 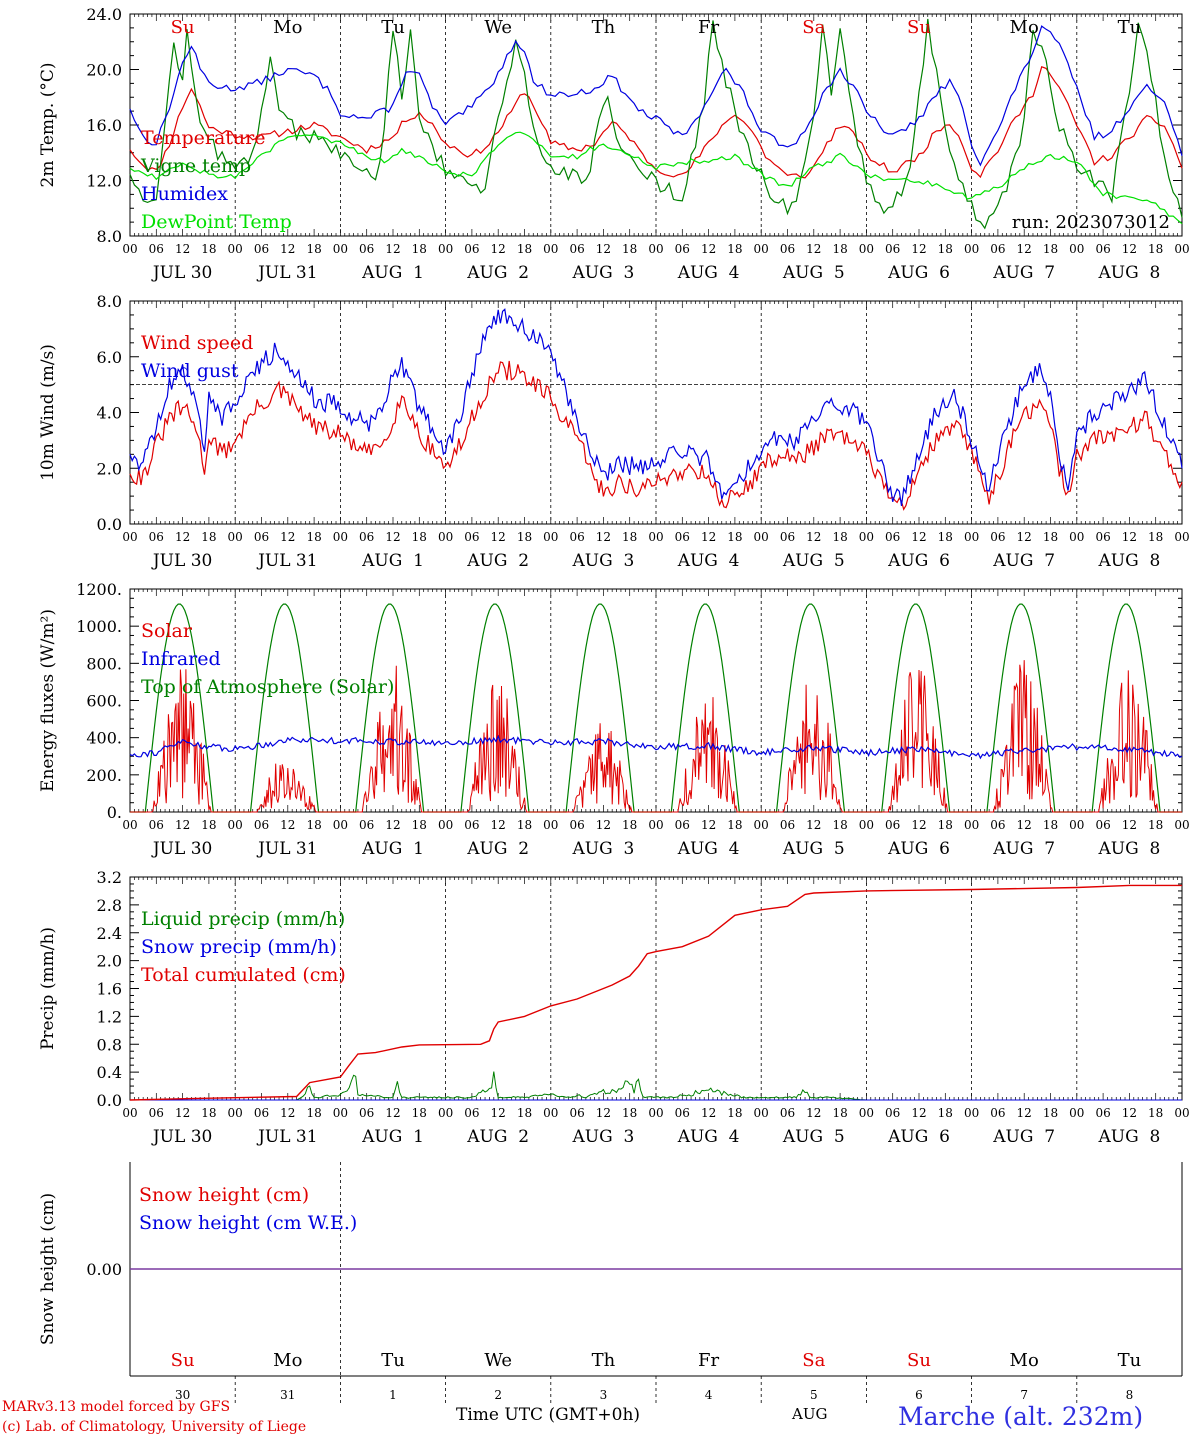 I want to click on y-axis-title: 10m Wind (m/s), so click(x=48, y=412).